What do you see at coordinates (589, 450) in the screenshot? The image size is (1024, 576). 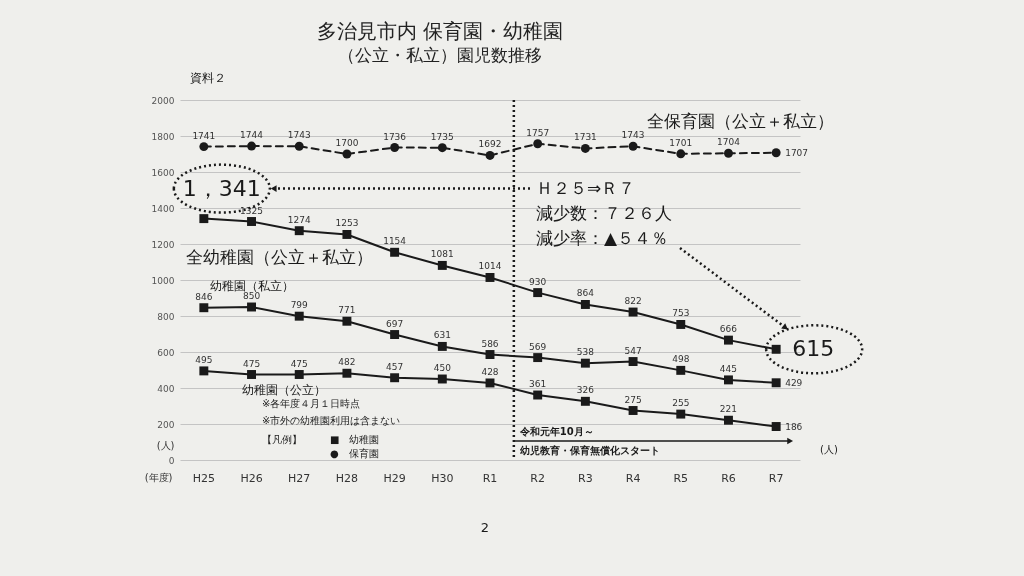 I see `annotation: 幼児教育・保育無償化スタート` at bounding box center [589, 450].